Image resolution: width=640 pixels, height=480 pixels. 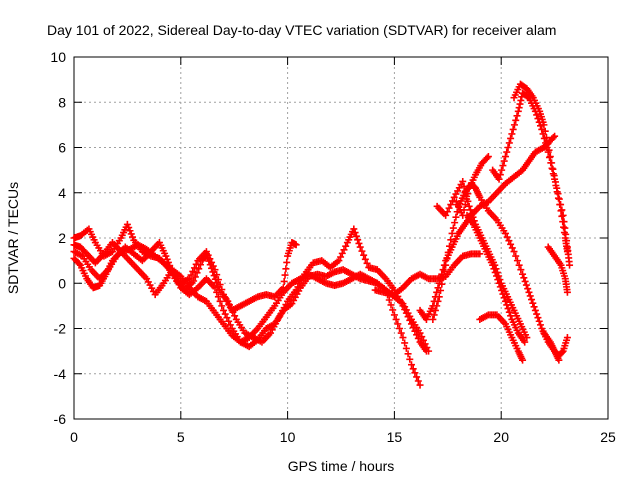 What do you see at coordinates (181, 437) in the screenshot?
I see `x-tick-label: 5` at bounding box center [181, 437].